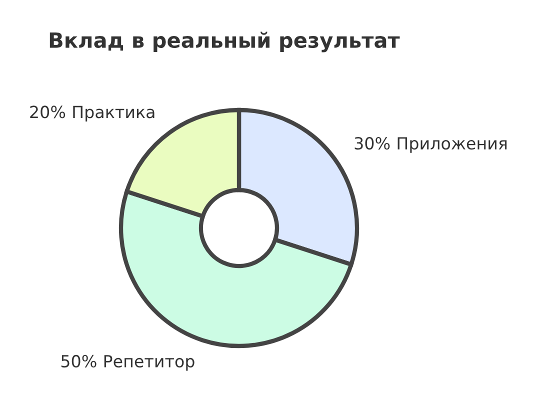 Image resolution: width=547 pixels, height=394 pixels. What do you see at coordinates (149, 363) in the screenshot?
I see `slice-label: Репетитор` at bounding box center [149, 363].